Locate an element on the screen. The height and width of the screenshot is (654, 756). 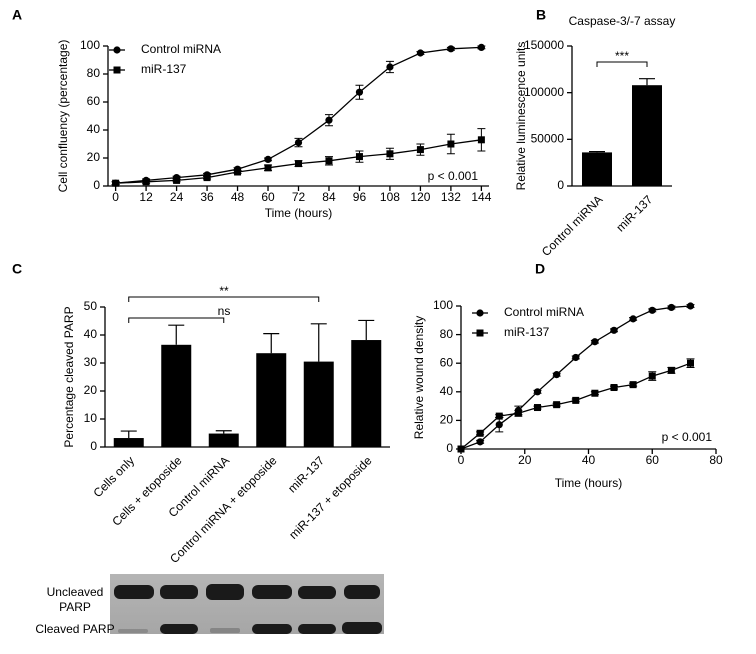
y-tick-label: 150000 is located at coordinates (544, 45).